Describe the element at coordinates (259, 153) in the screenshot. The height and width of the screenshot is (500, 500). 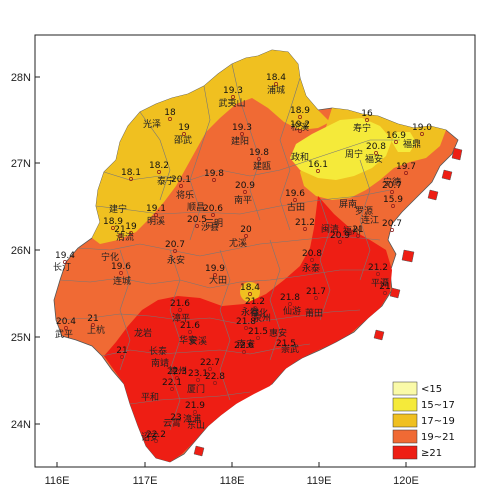
I see `station-value-label: 19.8` at that location.